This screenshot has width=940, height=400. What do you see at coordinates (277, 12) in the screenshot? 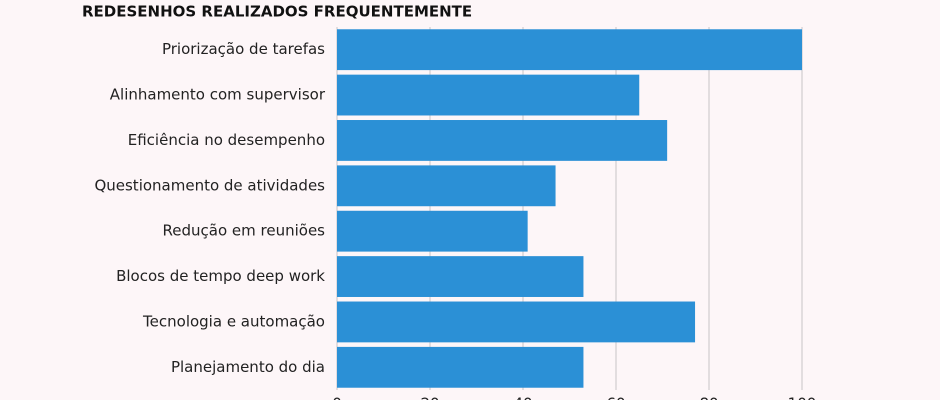
I see `chart-title: REDESENHOS REALIZADOS FREQUENTEMENTE` at bounding box center [277, 12].